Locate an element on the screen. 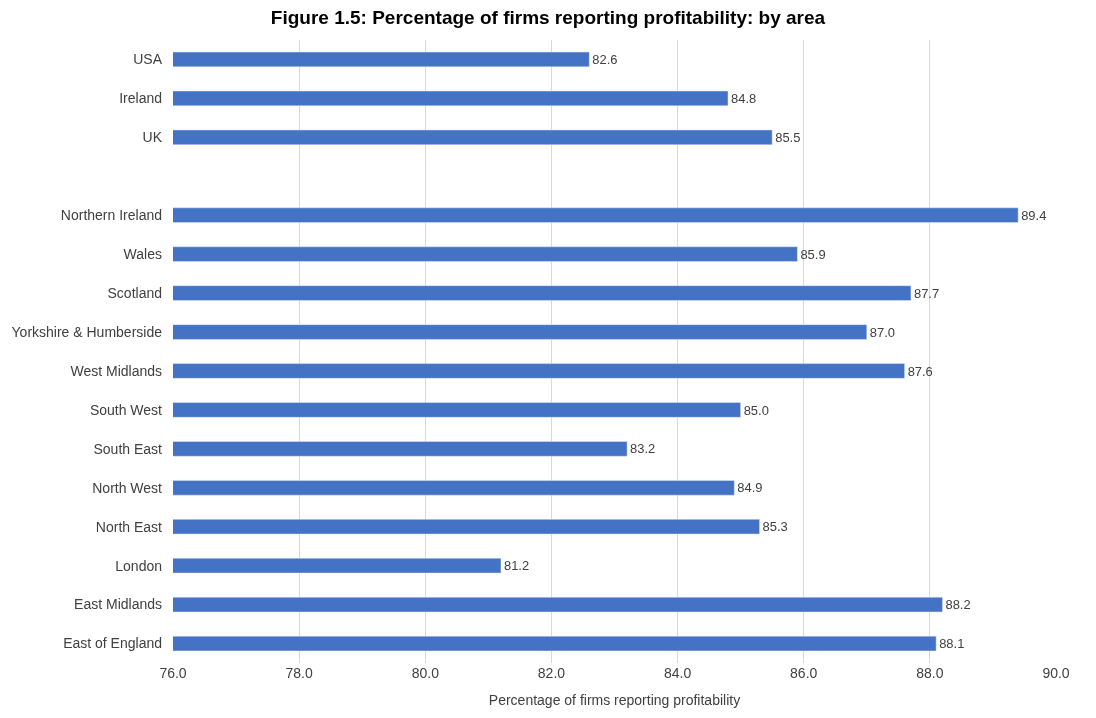  y-tick-label: South West is located at coordinates (126, 409).